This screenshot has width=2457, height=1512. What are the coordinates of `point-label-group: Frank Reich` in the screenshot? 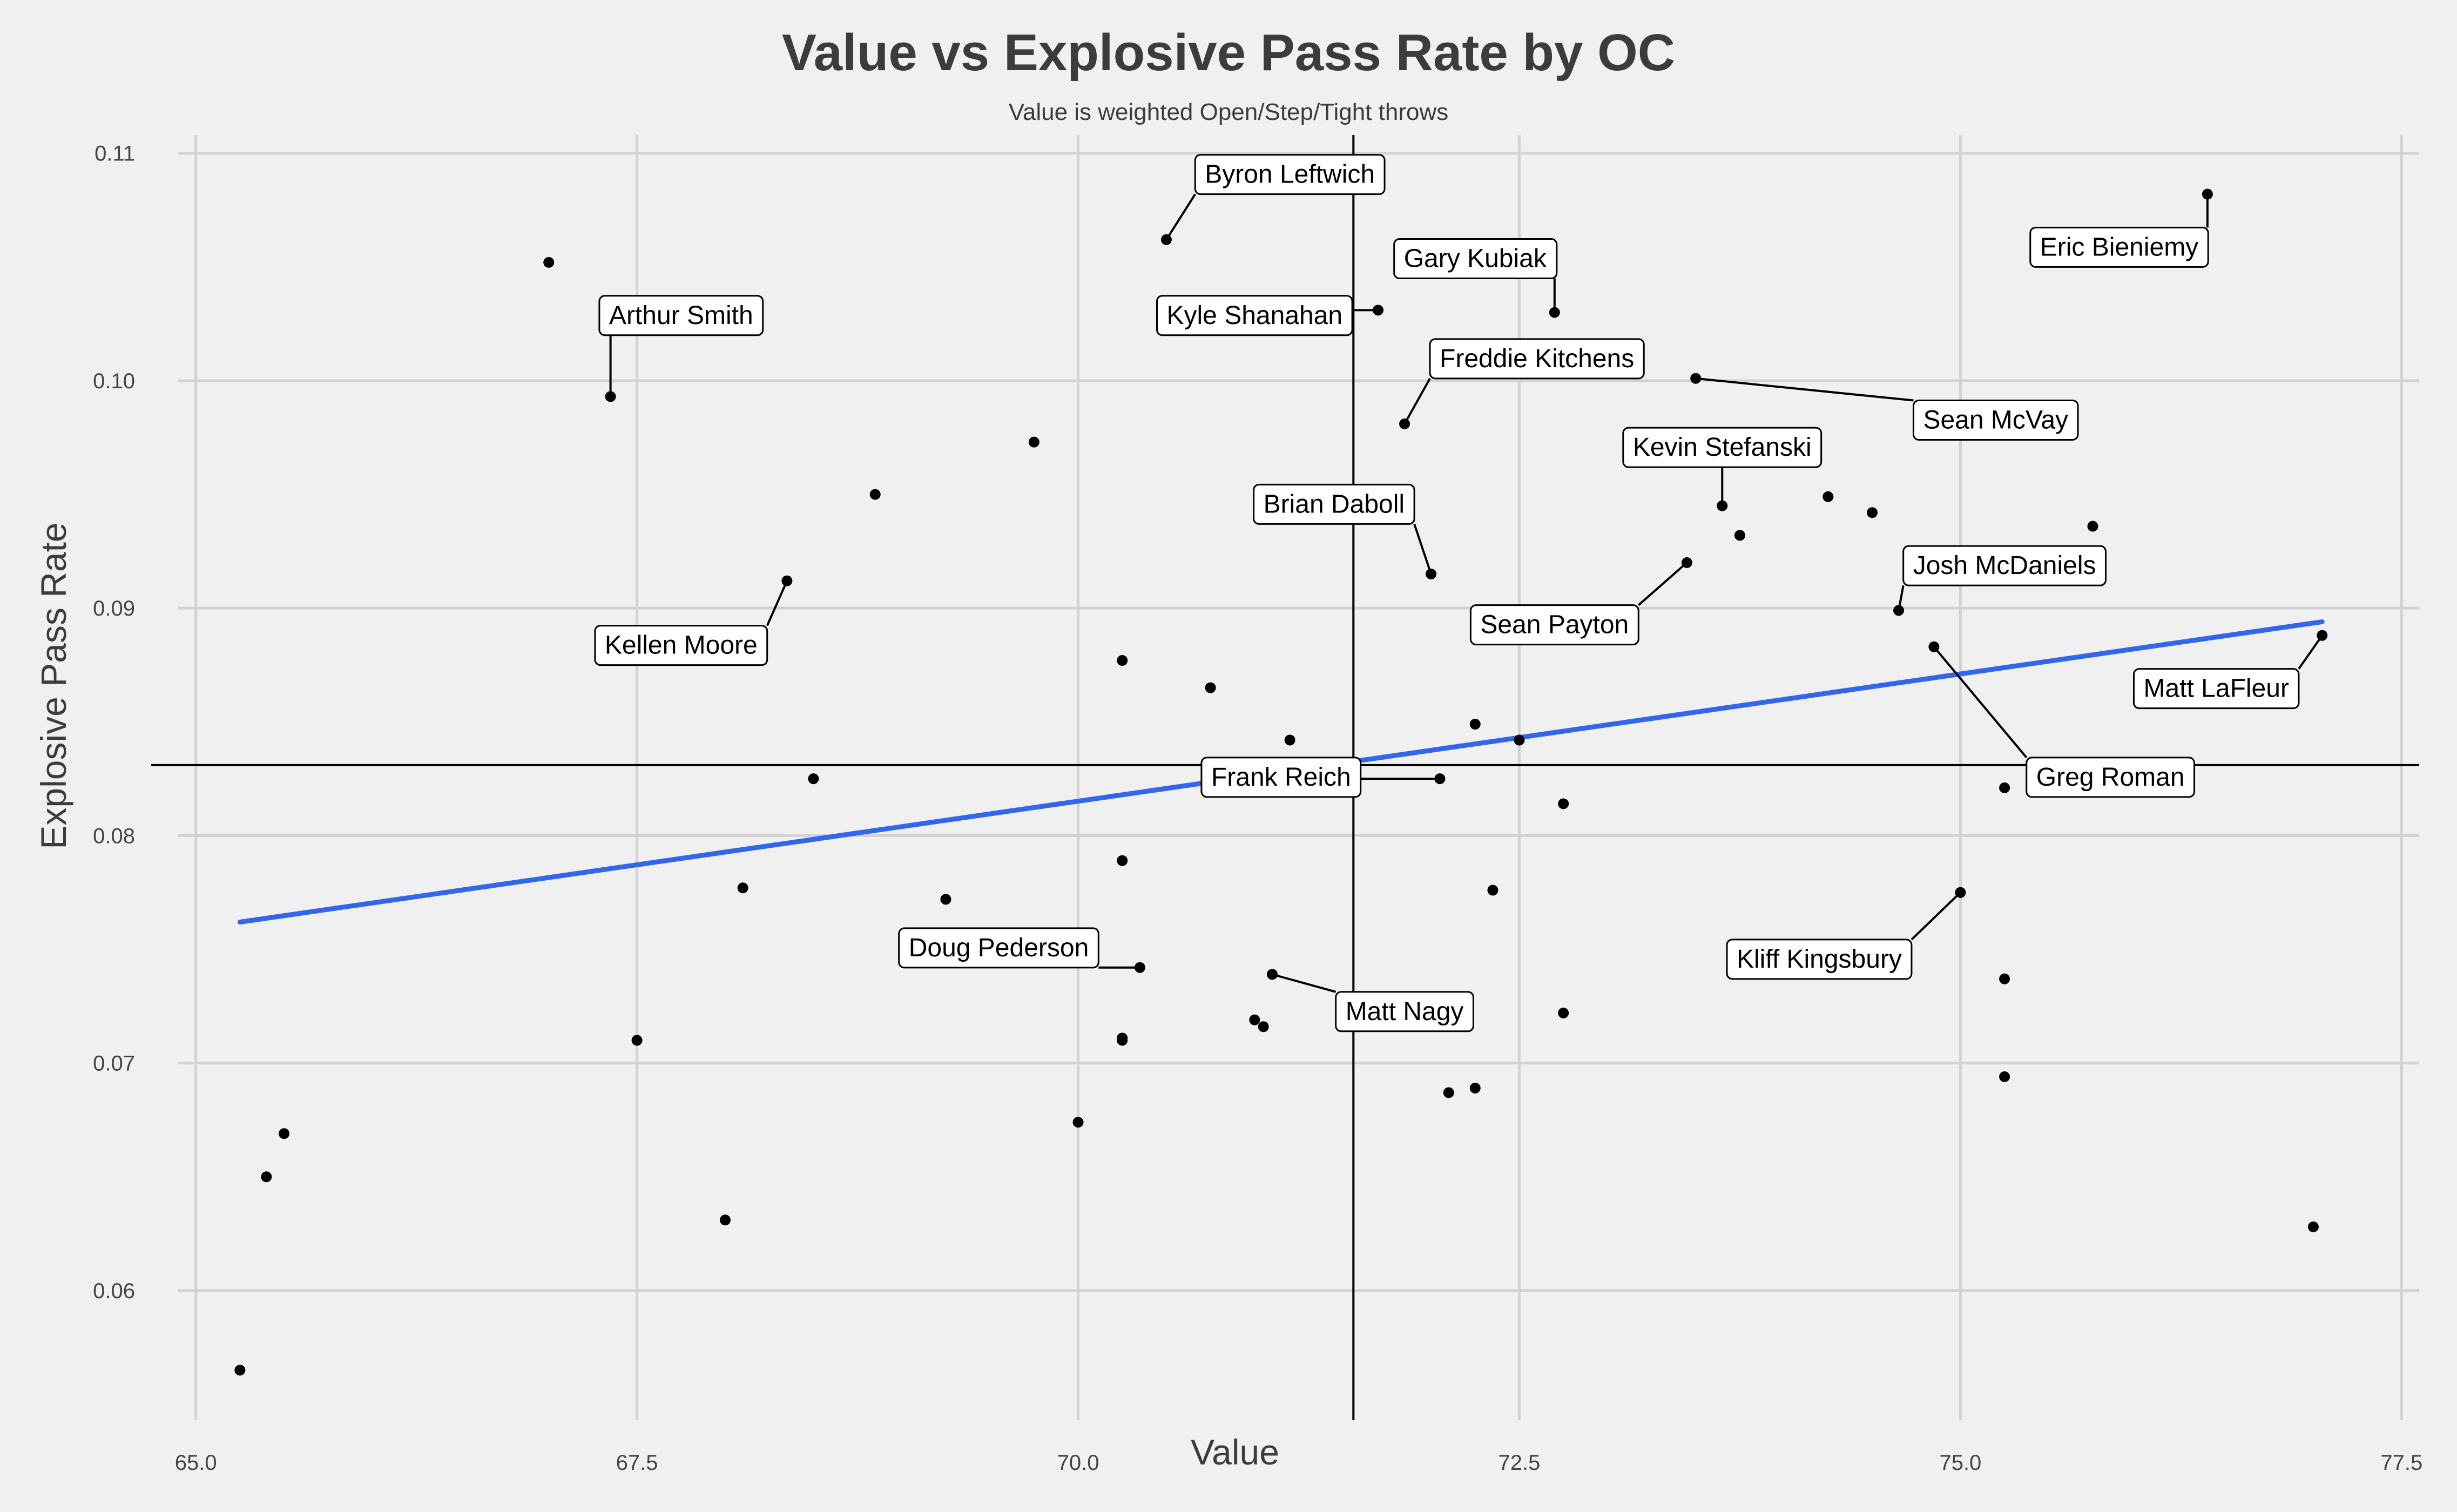 It's located at (1320, 777).